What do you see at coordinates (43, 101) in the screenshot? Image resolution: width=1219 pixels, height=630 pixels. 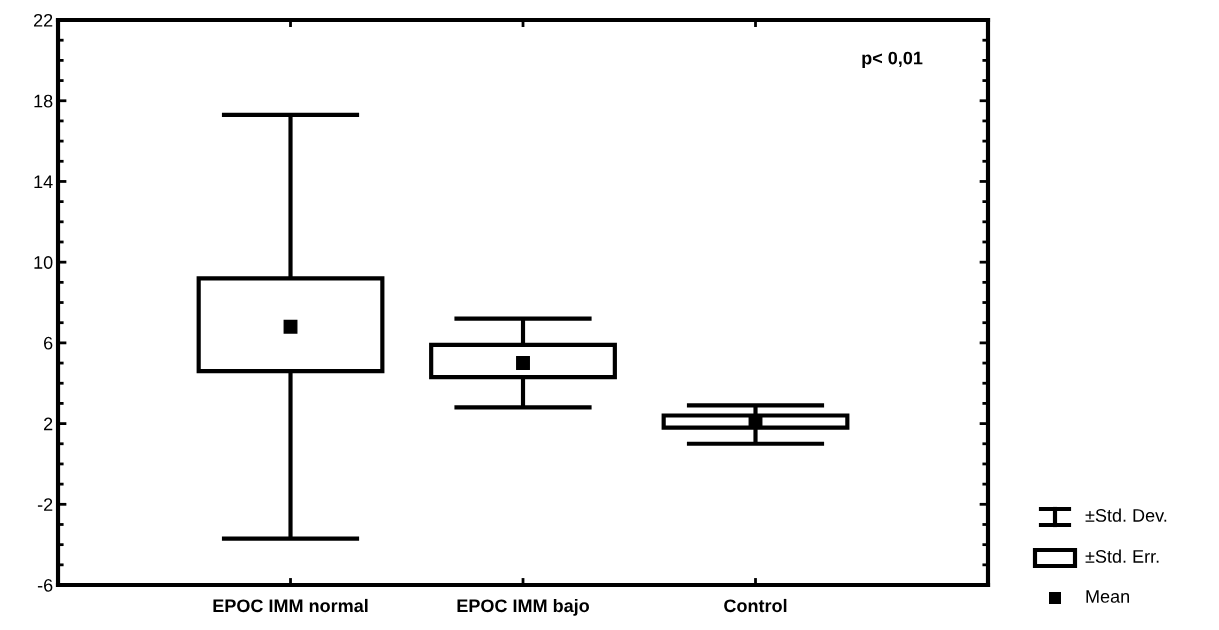 I see `y-tick-label: 18` at bounding box center [43, 101].